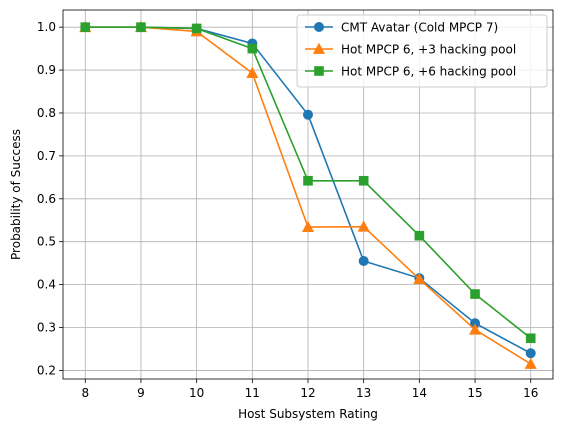 The image size is (567, 432). Describe the element at coordinates (308, 414) in the screenshot. I see `x-axis-label: Host Subsystem Rating` at that location.